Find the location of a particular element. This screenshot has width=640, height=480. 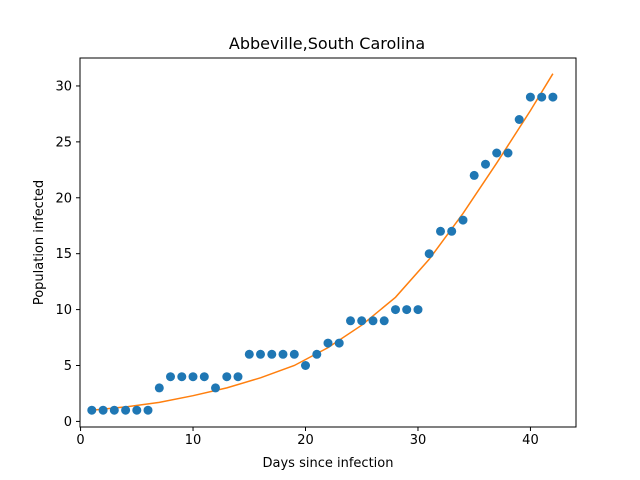

y-axis: 0 5 10 15 20 25 30 is located at coordinates (67, 254).